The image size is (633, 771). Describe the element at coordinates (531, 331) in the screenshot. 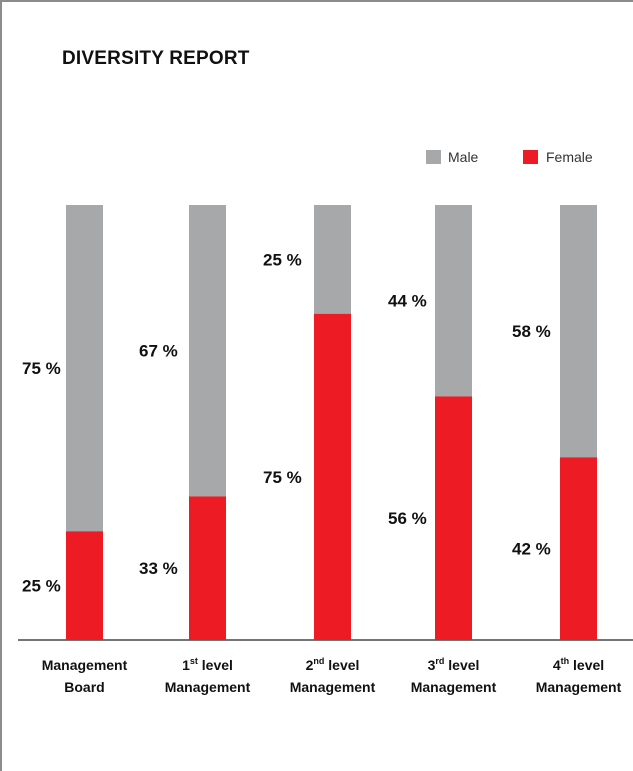

I see `label-male-5: 58 %` at that location.